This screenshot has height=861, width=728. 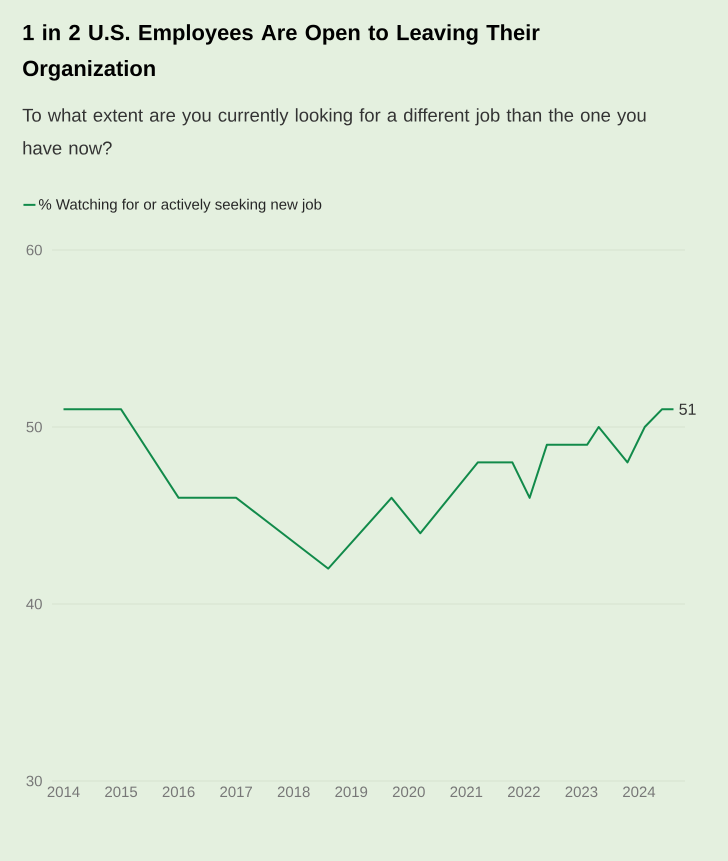 What do you see at coordinates (34, 250) in the screenshot?
I see `y-tick-label: 60` at bounding box center [34, 250].